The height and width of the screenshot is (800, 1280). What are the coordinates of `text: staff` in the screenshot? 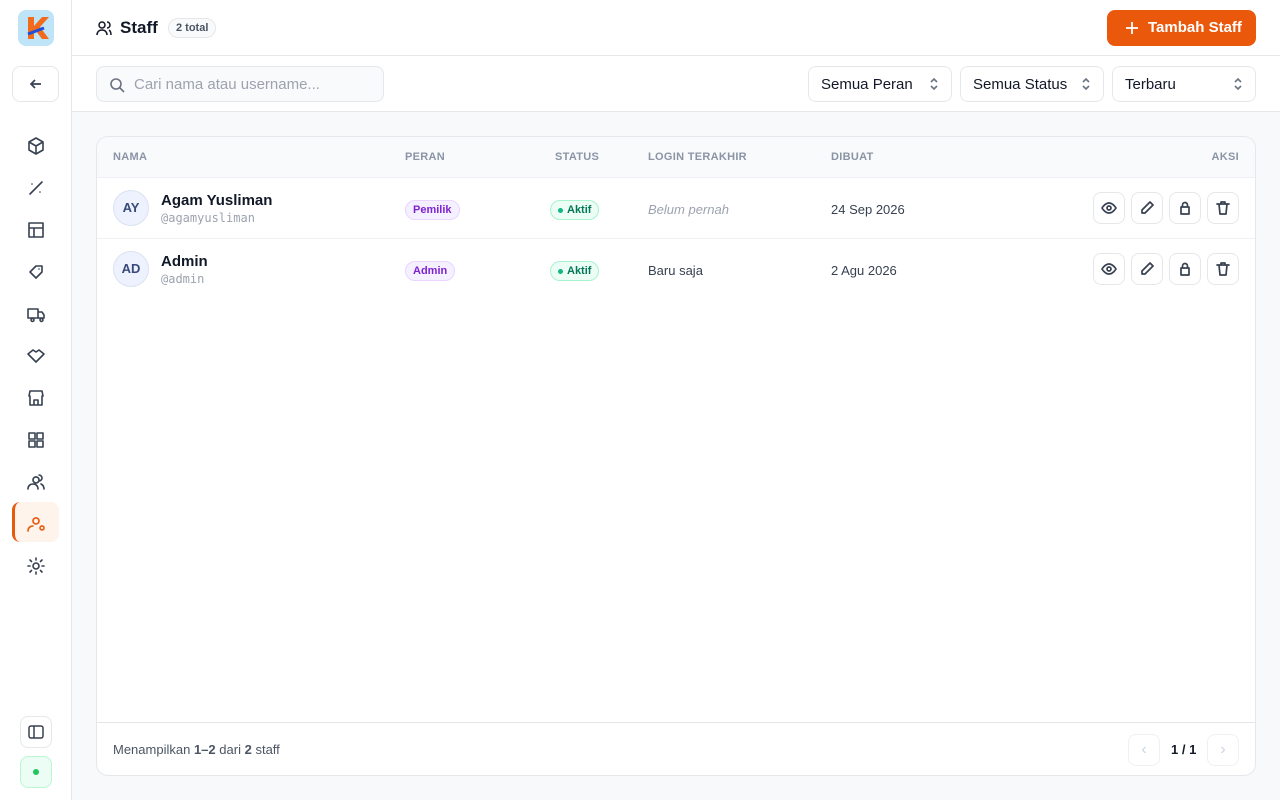 It's located at (267, 749).